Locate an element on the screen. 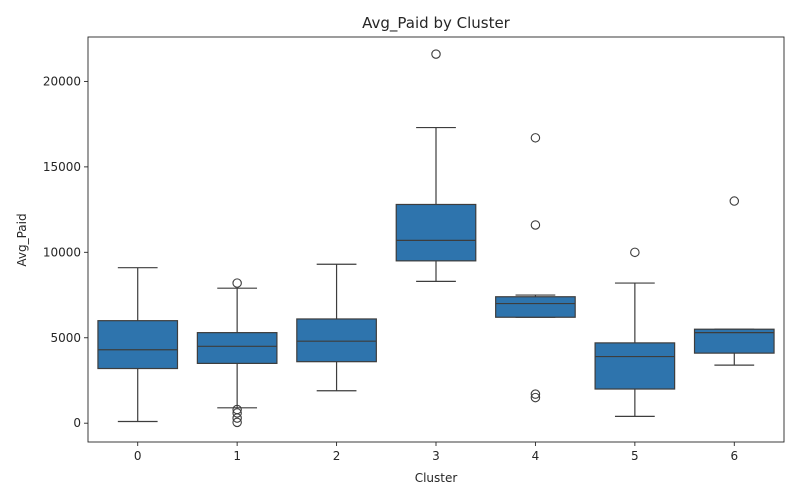 The image size is (800, 500). x-tick-label: 0 is located at coordinates (138, 456).